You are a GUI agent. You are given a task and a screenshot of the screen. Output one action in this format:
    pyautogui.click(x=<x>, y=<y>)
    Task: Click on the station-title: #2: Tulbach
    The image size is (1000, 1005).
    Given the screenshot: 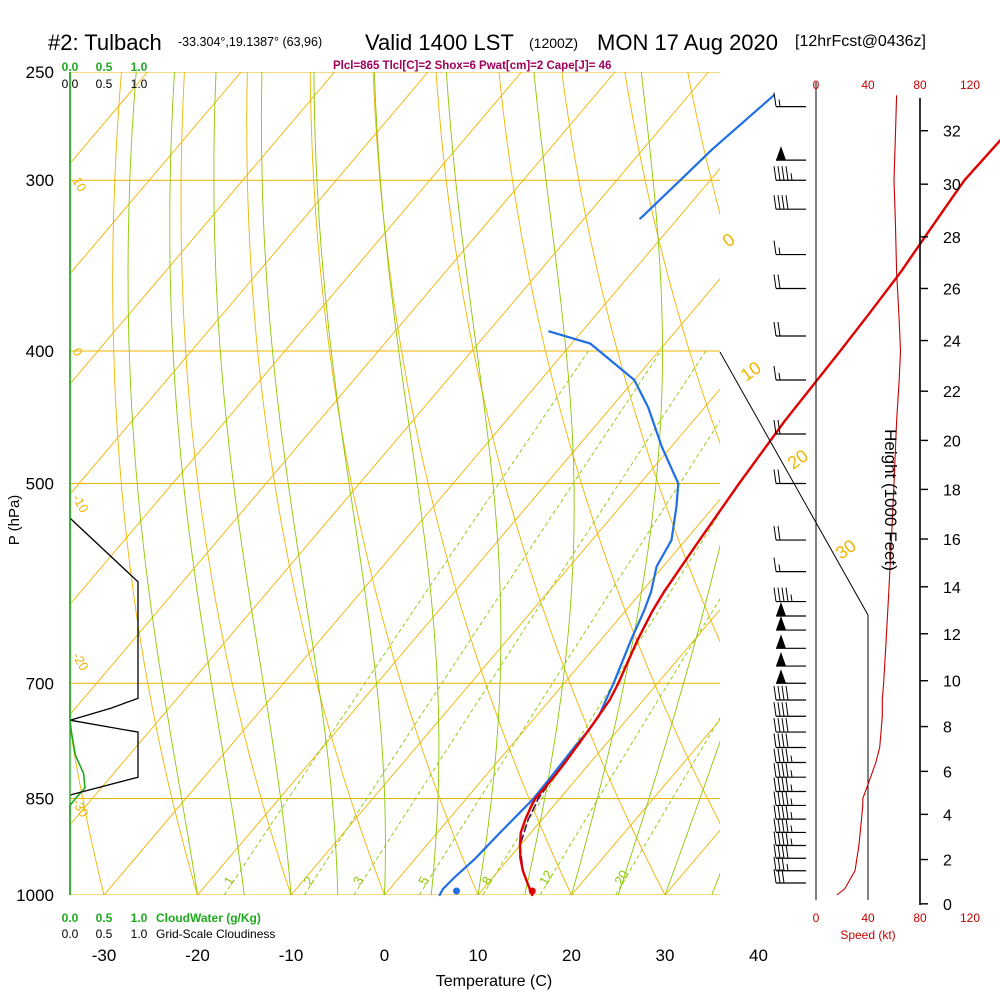 What is the action you would take?
    pyautogui.click(x=105, y=43)
    